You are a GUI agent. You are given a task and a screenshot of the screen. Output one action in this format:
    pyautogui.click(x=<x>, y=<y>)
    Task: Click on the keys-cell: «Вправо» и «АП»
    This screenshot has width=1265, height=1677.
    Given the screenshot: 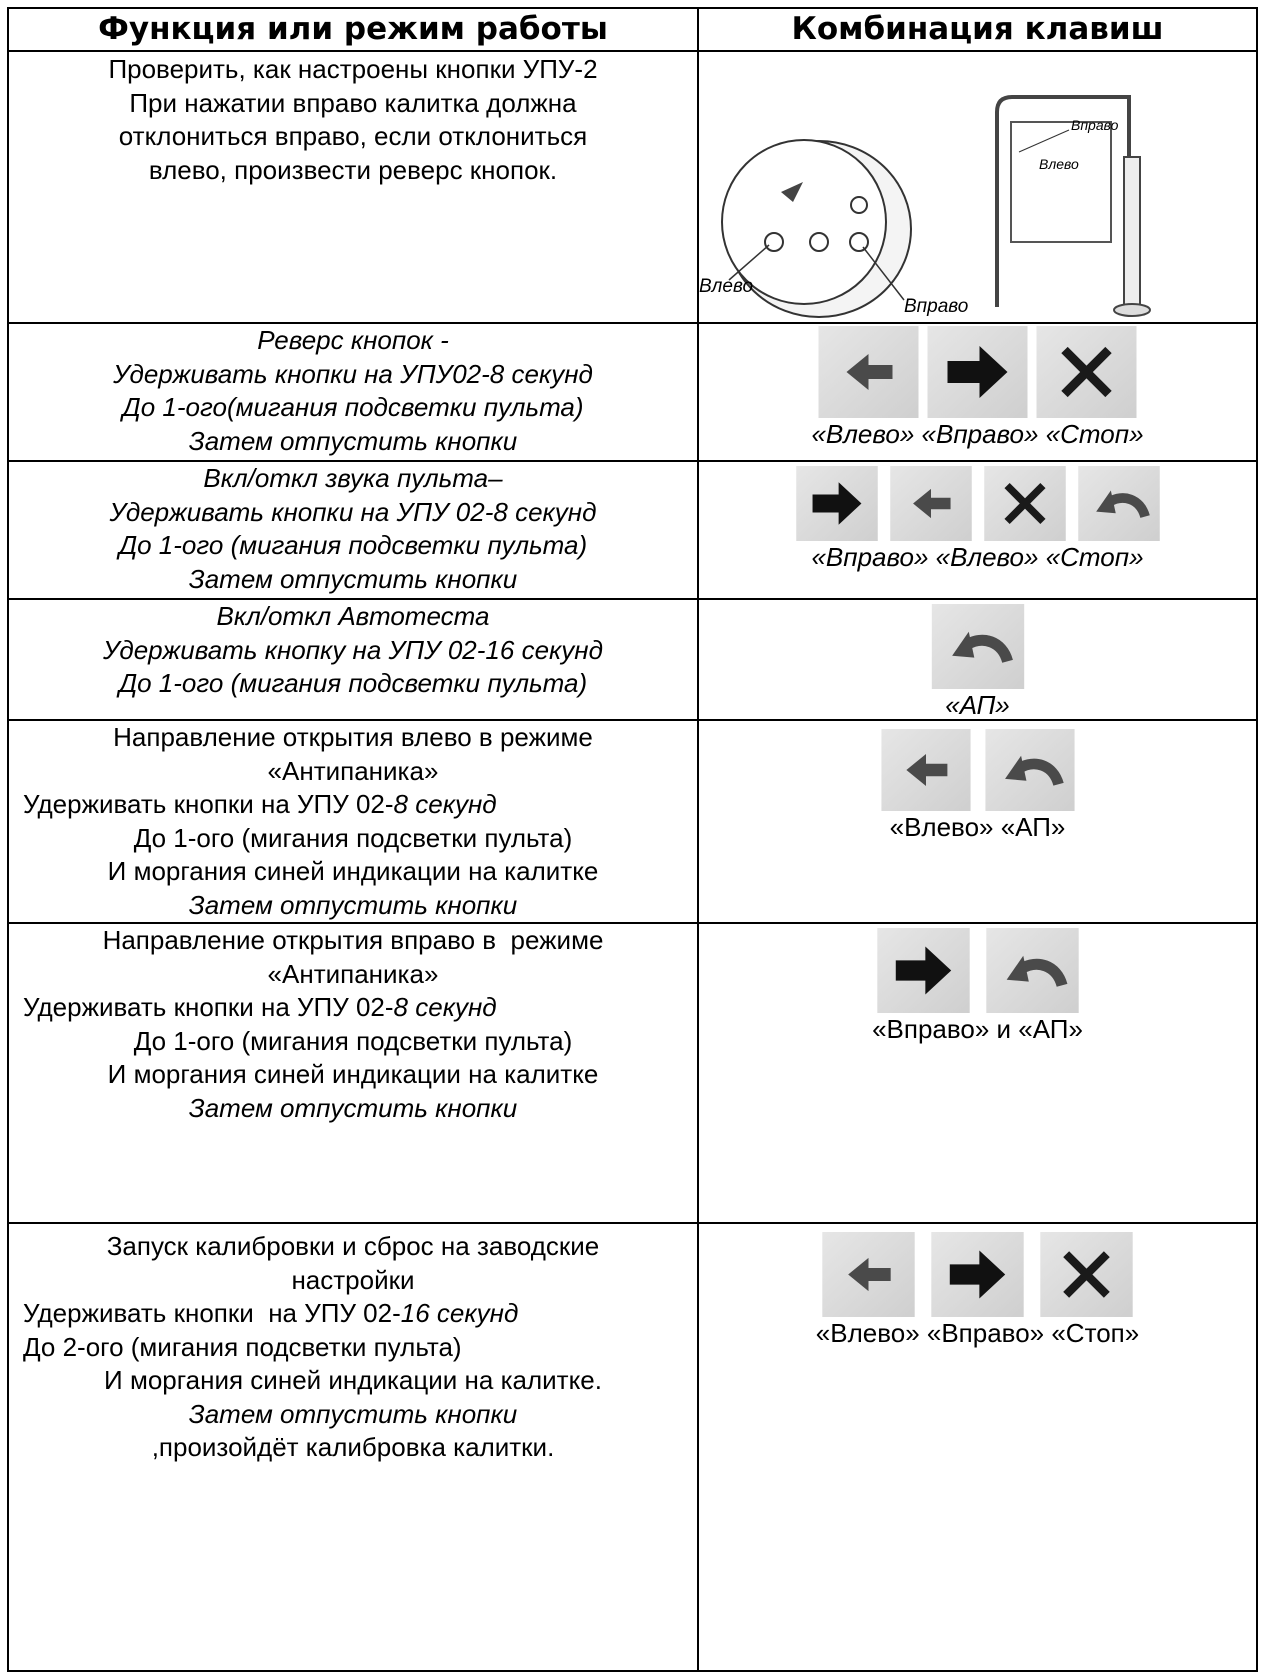 What is the action you would take?
    pyautogui.click(x=977, y=1073)
    